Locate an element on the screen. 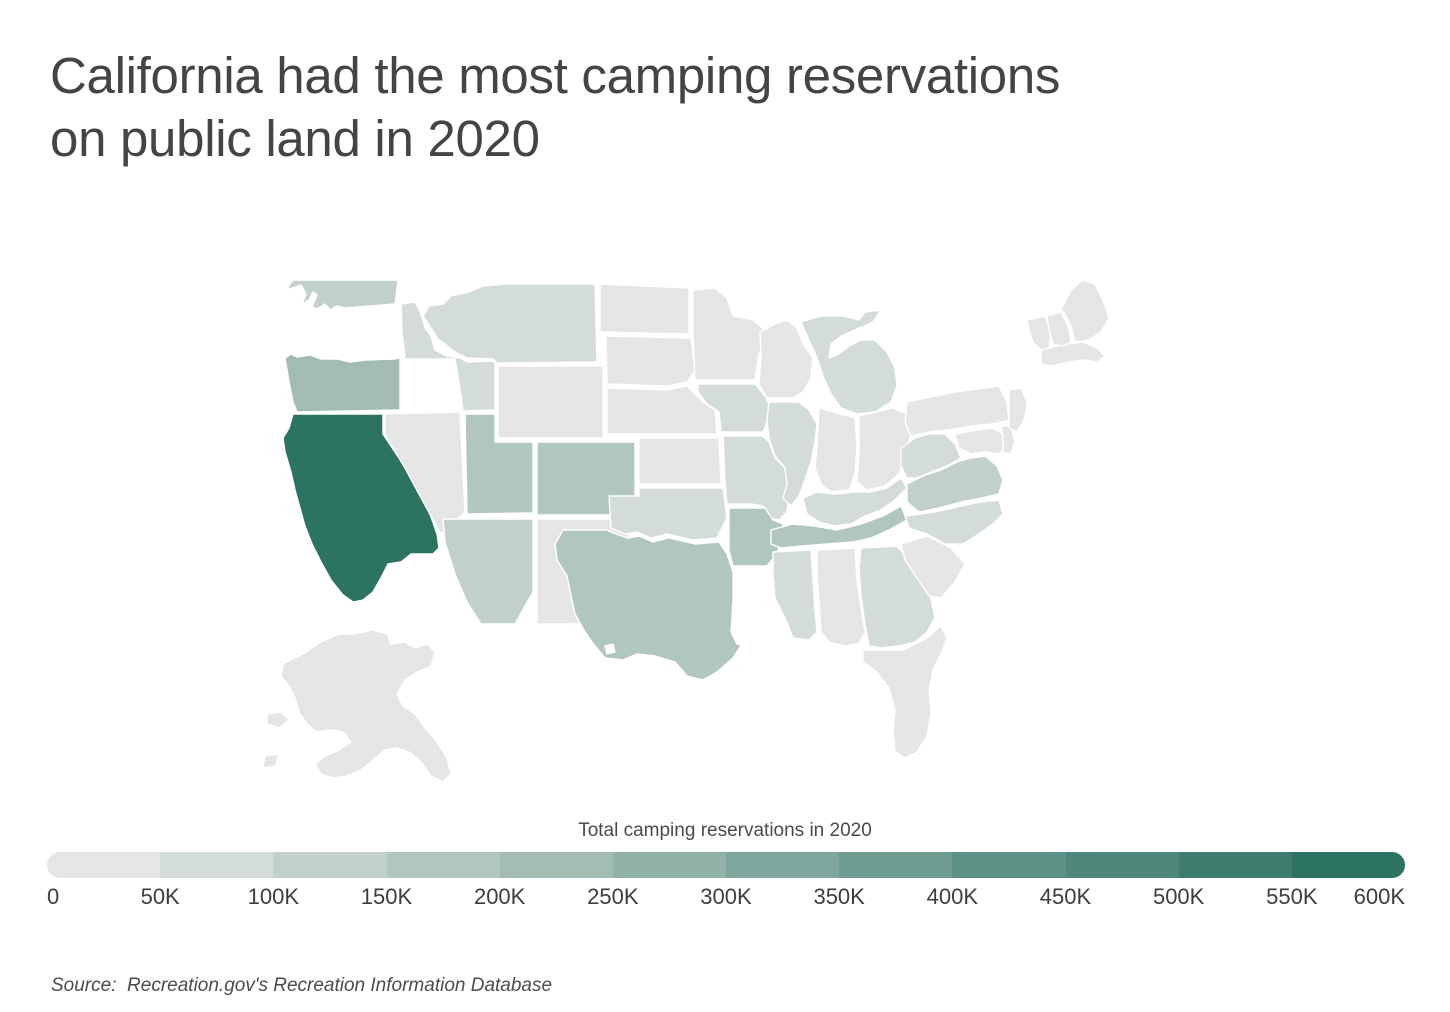 The image size is (1450, 1012). state-WA is located at coordinates (342, 295).